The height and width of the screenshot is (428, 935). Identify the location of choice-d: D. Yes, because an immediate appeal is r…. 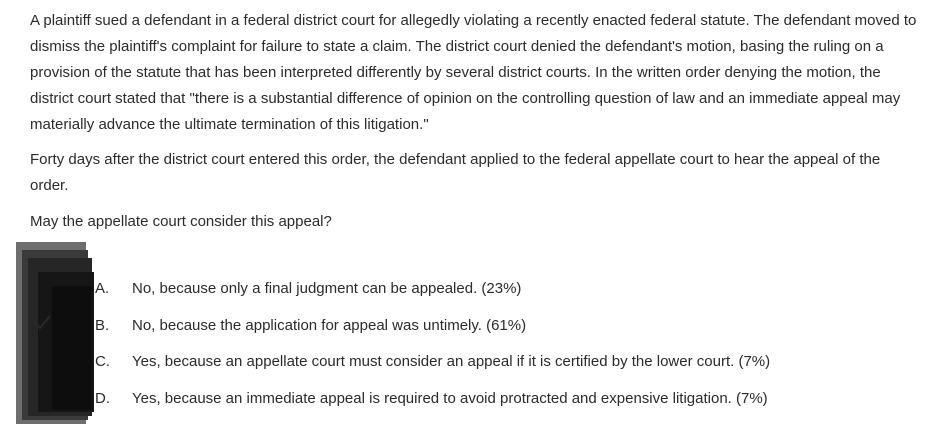
(430, 399).